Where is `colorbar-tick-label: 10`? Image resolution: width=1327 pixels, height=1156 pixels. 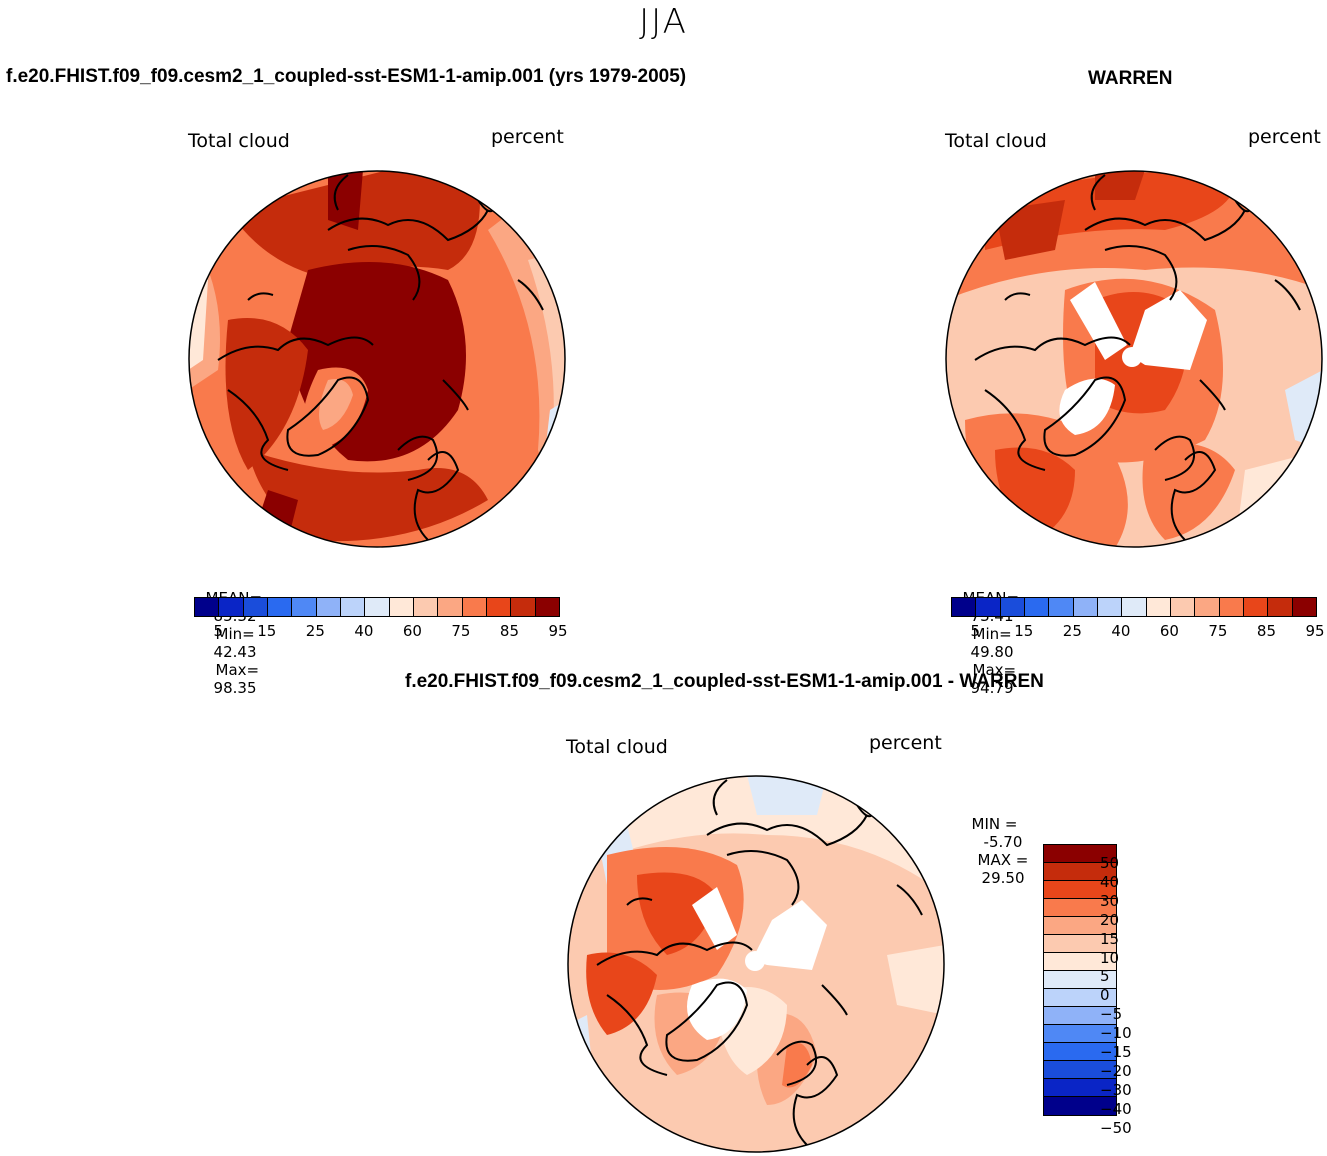 colorbar-tick-label: 10 is located at coordinates (1110, 957).